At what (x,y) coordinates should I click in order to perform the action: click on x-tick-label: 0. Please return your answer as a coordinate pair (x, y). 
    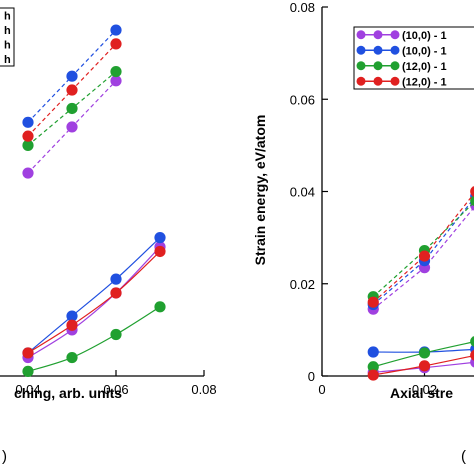
    Looking at the image, I should click on (321, 389).